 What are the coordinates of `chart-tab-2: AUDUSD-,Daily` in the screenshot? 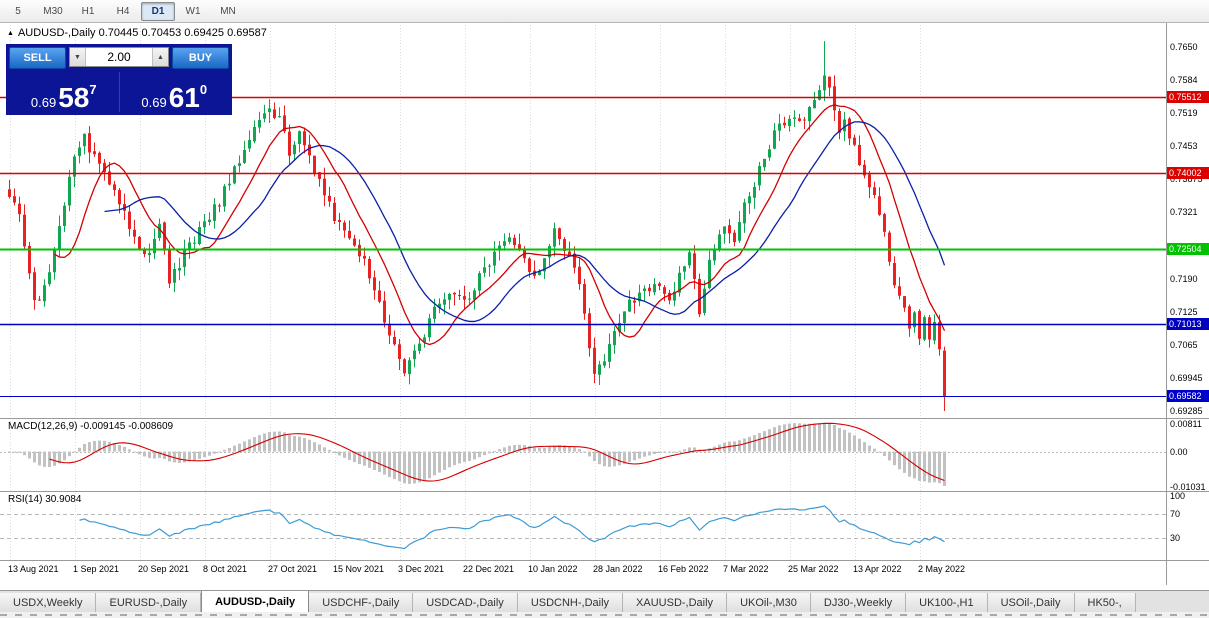 It's located at (255, 602).